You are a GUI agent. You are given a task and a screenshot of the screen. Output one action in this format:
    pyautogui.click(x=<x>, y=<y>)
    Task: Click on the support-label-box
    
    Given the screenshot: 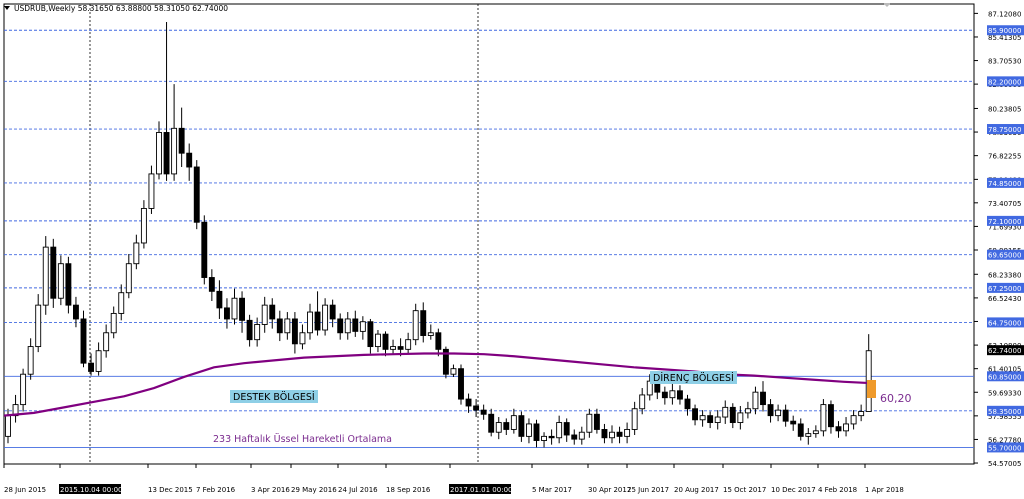 What is the action you would take?
    pyautogui.click(x=274, y=396)
    